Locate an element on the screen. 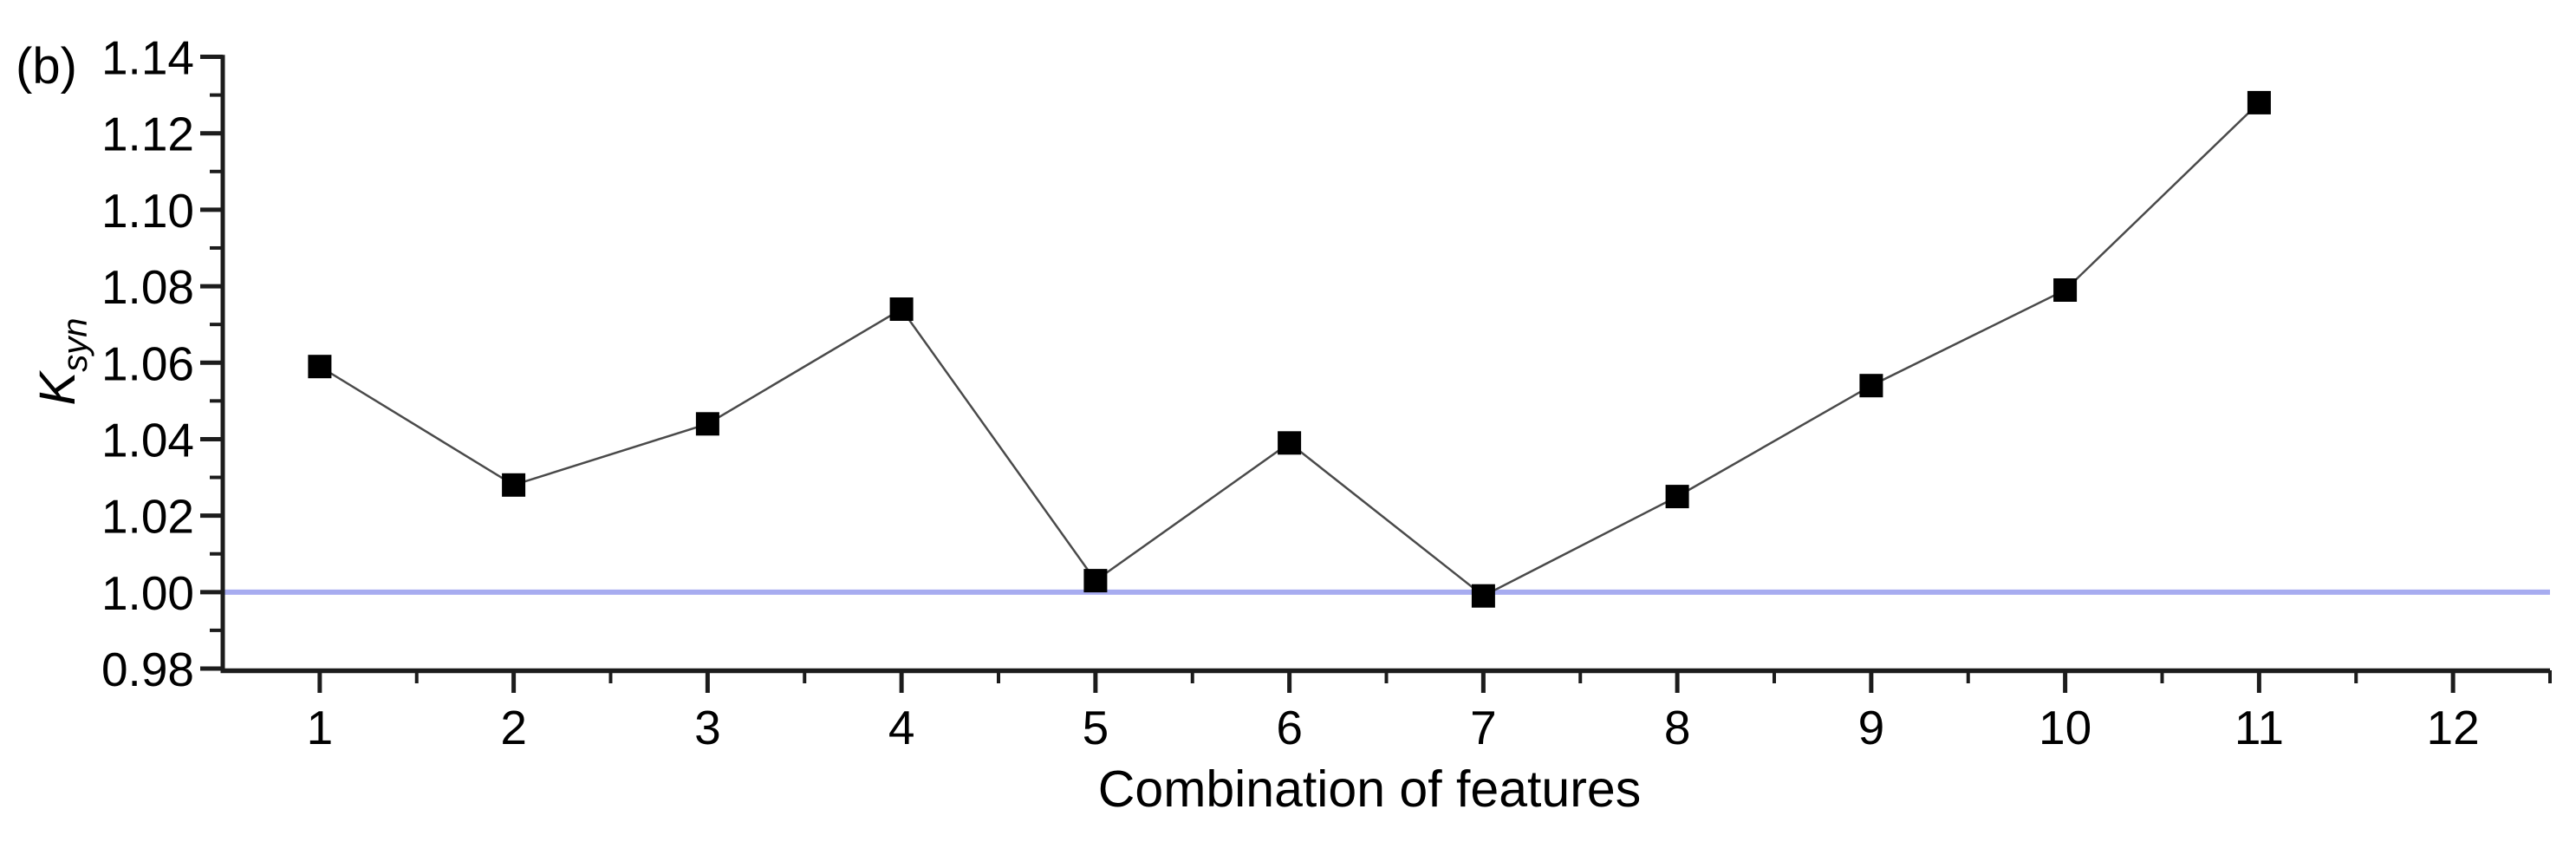  y-tick-label: 1.00 is located at coordinates (147, 593).